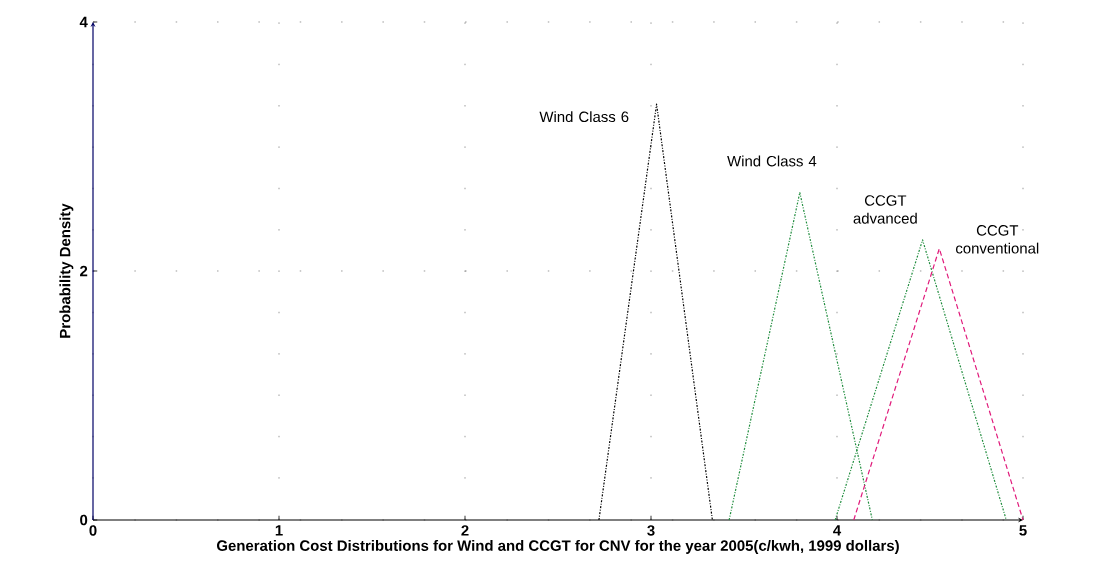 The width and height of the screenshot is (1101, 587). What do you see at coordinates (1023, 530) in the screenshot?
I see `x-tick-label: 5` at bounding box center [1023, 530].